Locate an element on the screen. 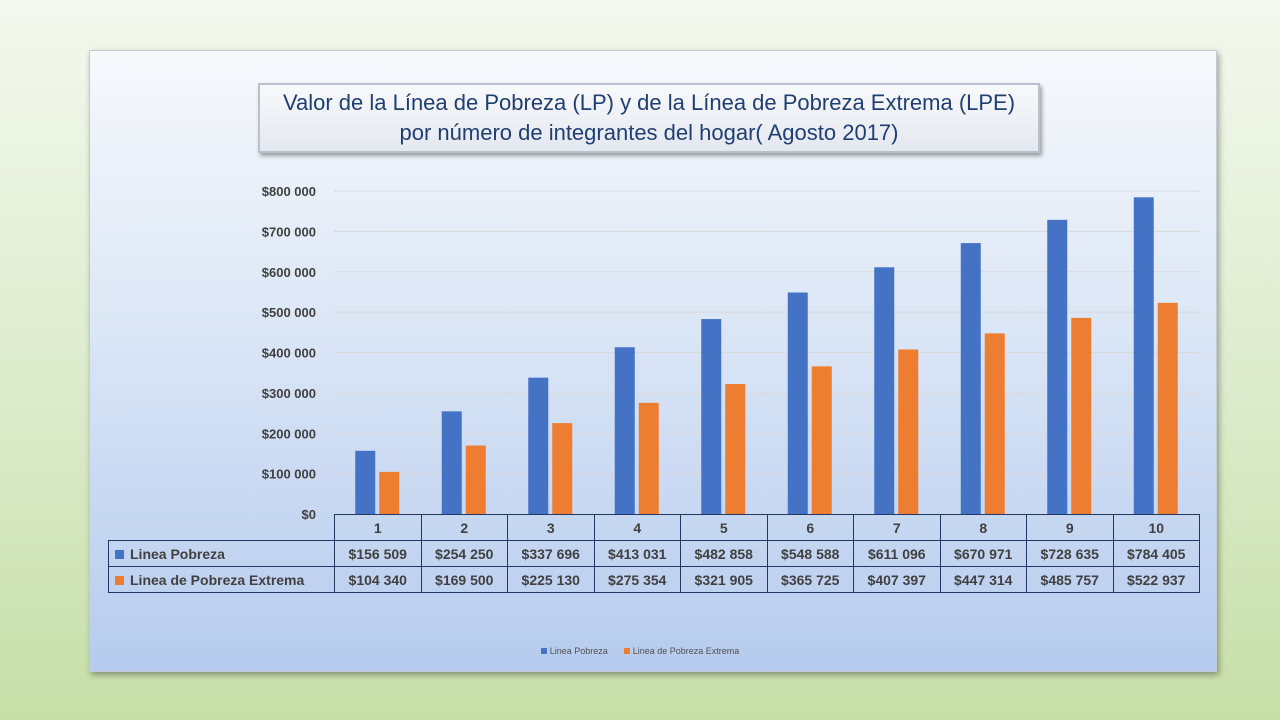  legend-item: Linea de Pobreza Extrema is located at coordinates (681, 651).